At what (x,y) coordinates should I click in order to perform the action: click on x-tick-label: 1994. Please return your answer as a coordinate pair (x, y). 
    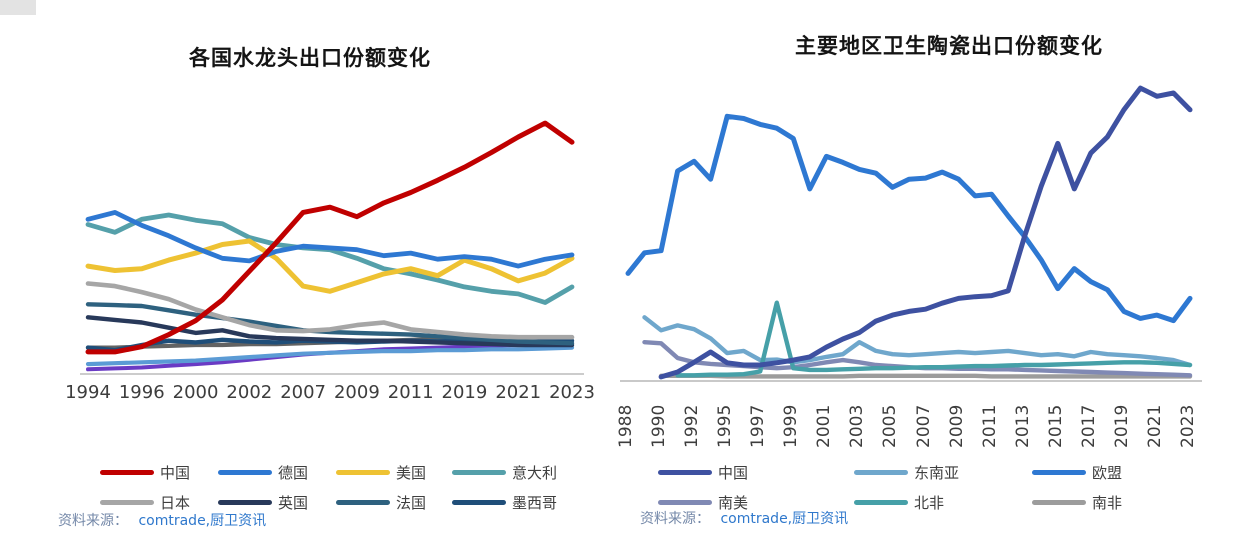
    Looking at the image, I should click on (88, 392).